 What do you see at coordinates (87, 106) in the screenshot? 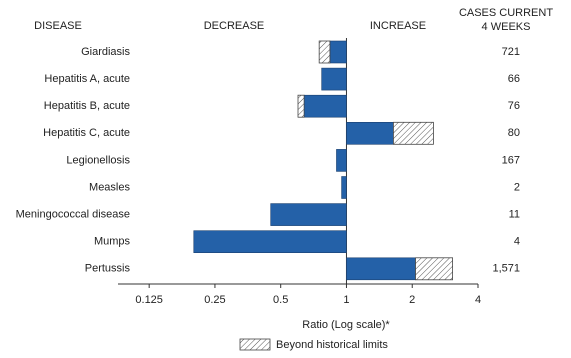
I see `category-label: Hepatitis B, acute` at bounding box center [87, 106].